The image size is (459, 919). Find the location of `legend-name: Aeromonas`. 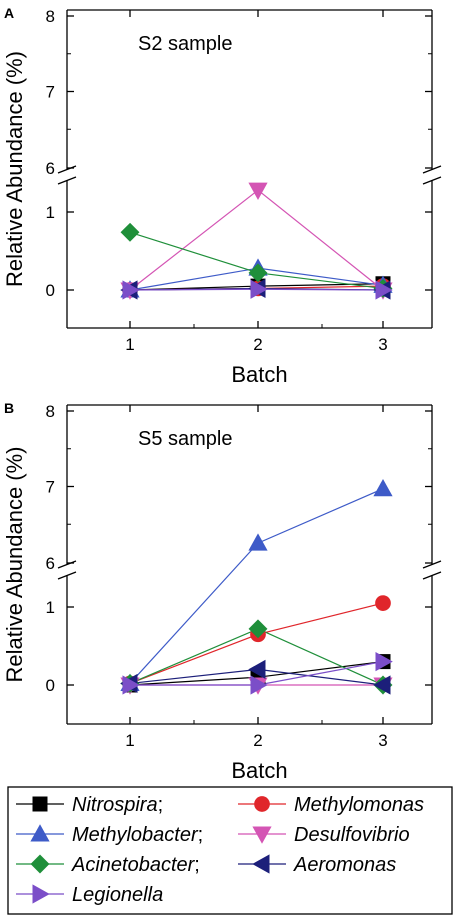

legend-name: Aeromonas is located at coordinates (344, 865).